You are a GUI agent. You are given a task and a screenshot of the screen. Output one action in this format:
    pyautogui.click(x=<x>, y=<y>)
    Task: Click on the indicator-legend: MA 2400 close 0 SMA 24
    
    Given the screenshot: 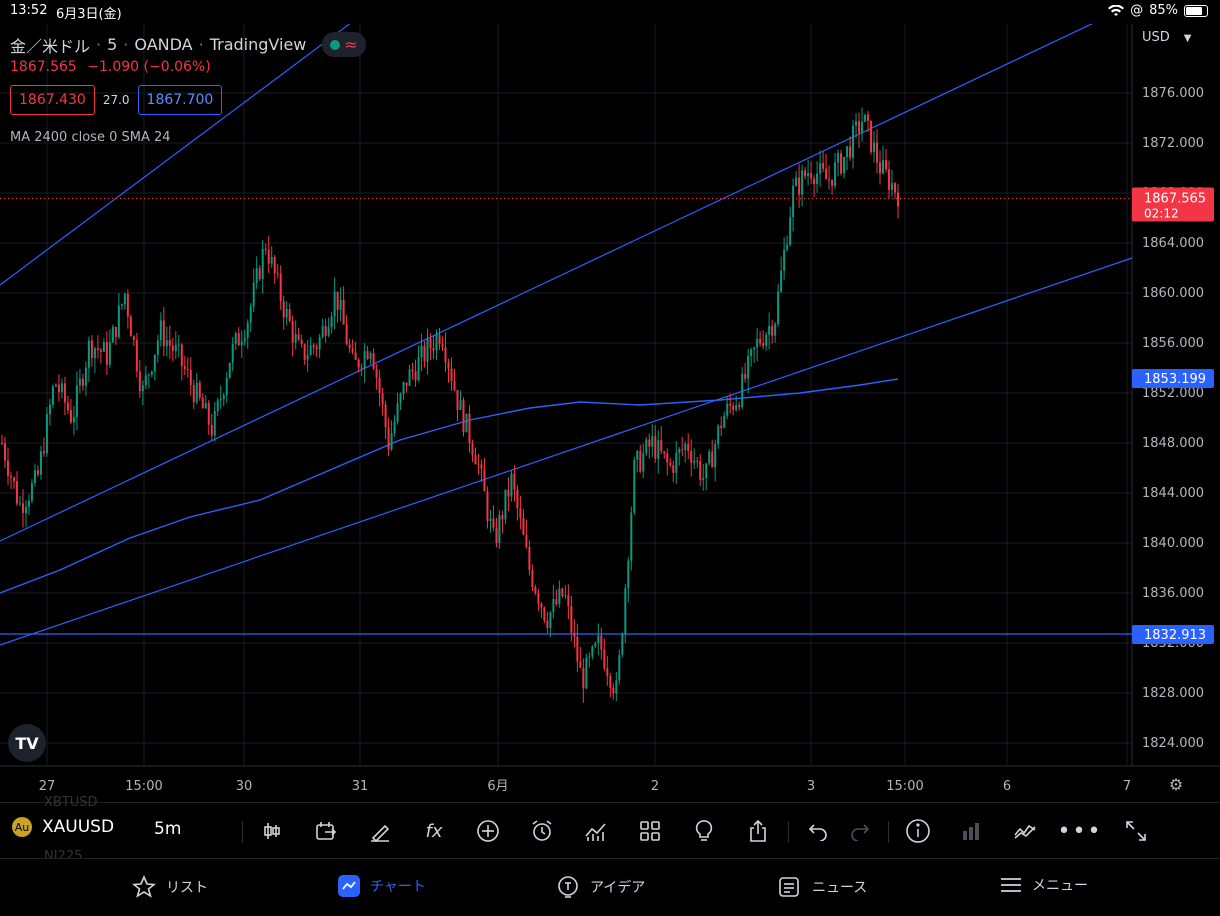 What is the action you would take?
    pyautogui.click(x=90, y=137)
    